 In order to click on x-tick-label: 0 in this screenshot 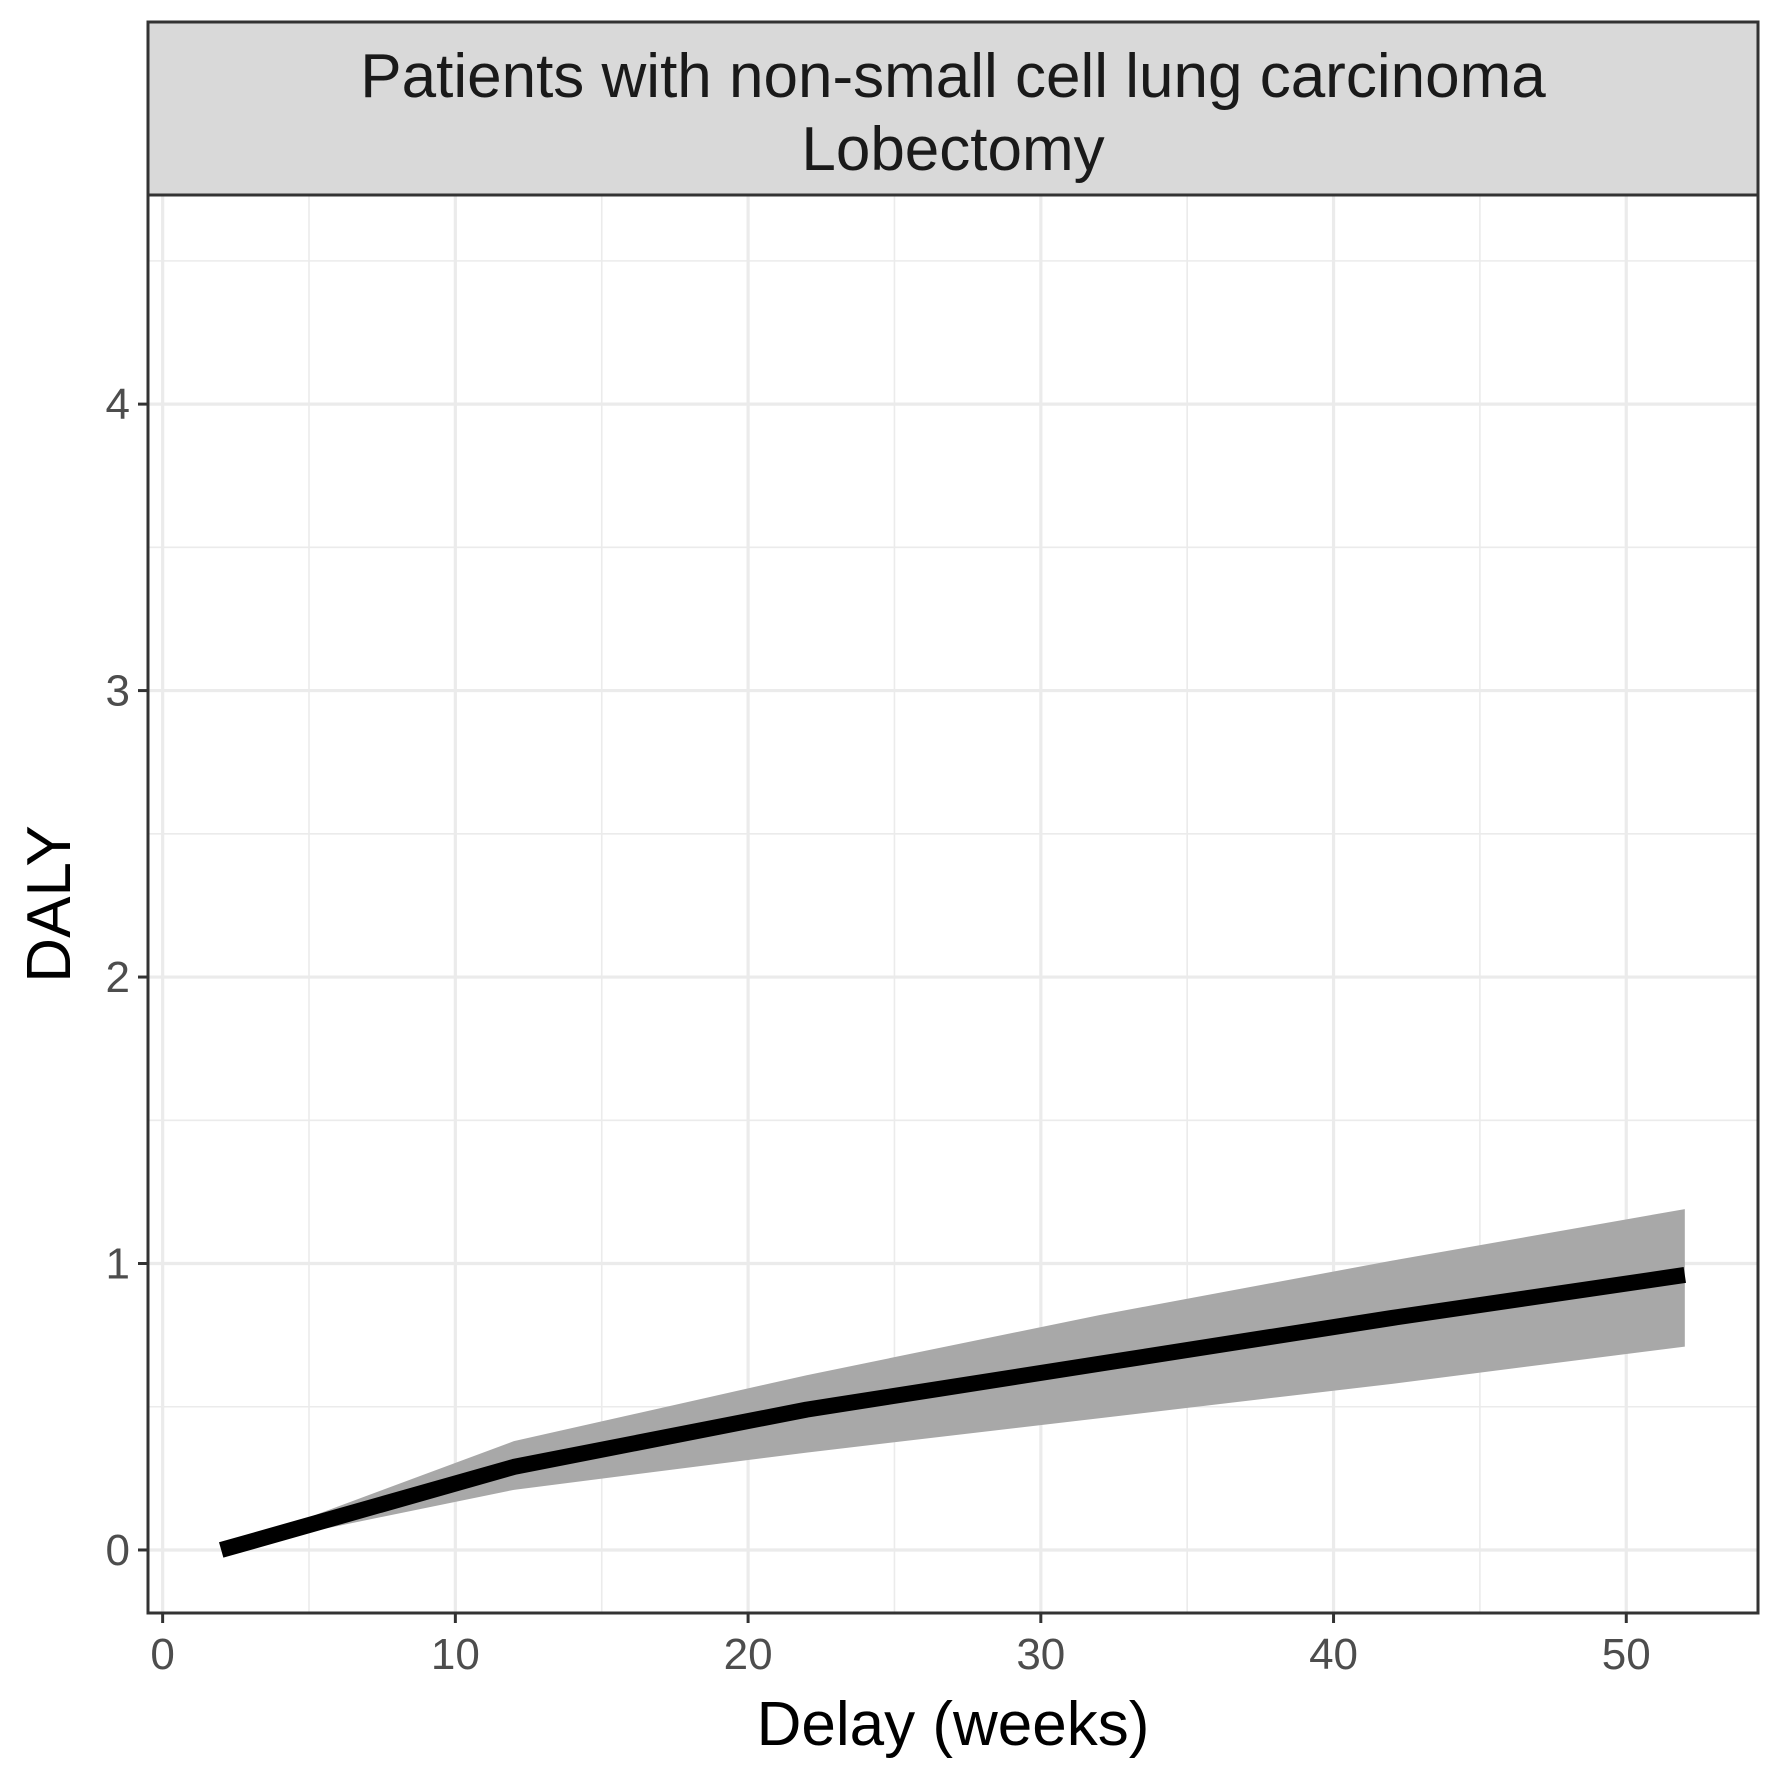, I will do `click(162, 1654)`.